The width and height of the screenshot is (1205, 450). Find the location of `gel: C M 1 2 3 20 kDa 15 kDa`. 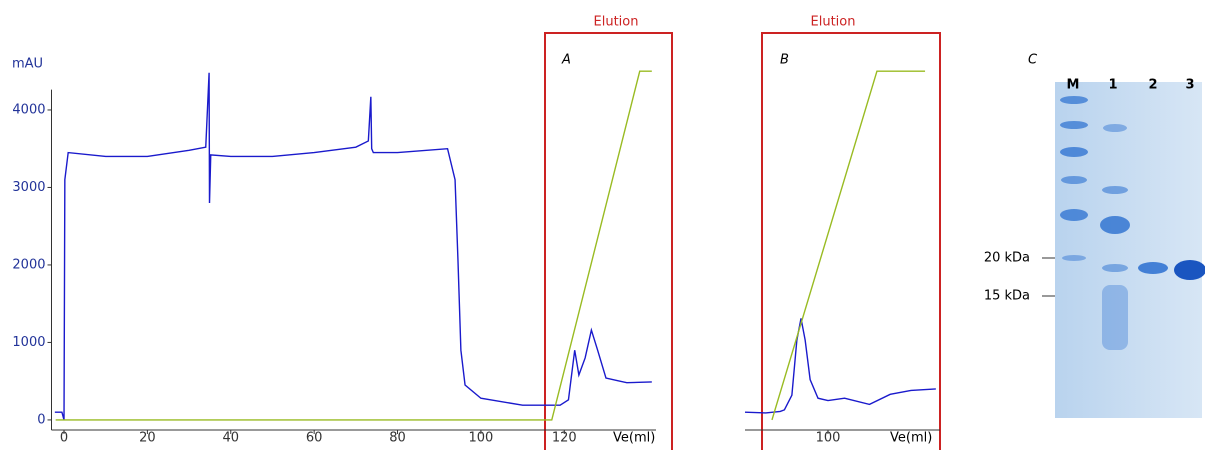

gel: C M 1 2 3 20 kDa 15 kDa is located at coordinates (1094, 235).